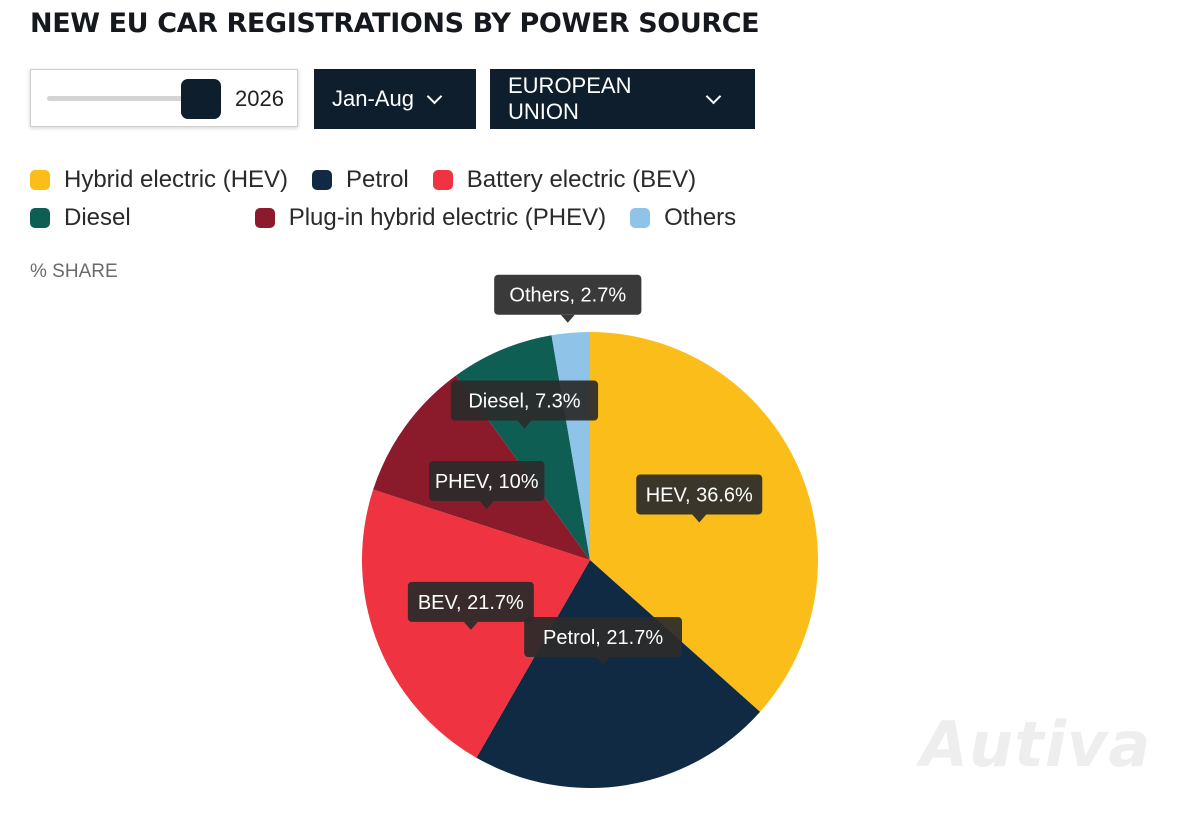 The height and width of the screenshot is (824, 1200). I want to click on slice-label-text: Petrol, 21.7%, so click(603, 638).